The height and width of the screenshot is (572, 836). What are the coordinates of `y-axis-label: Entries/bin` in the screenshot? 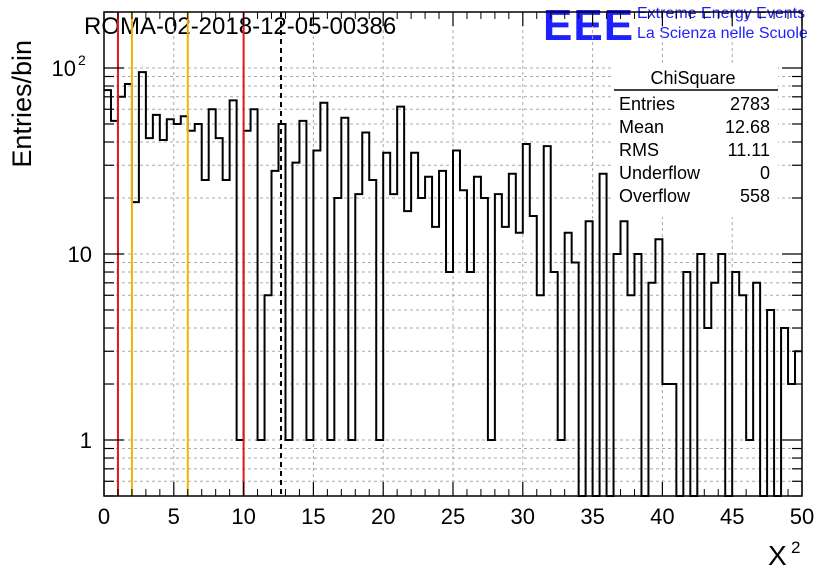 It's located at (22, 104).